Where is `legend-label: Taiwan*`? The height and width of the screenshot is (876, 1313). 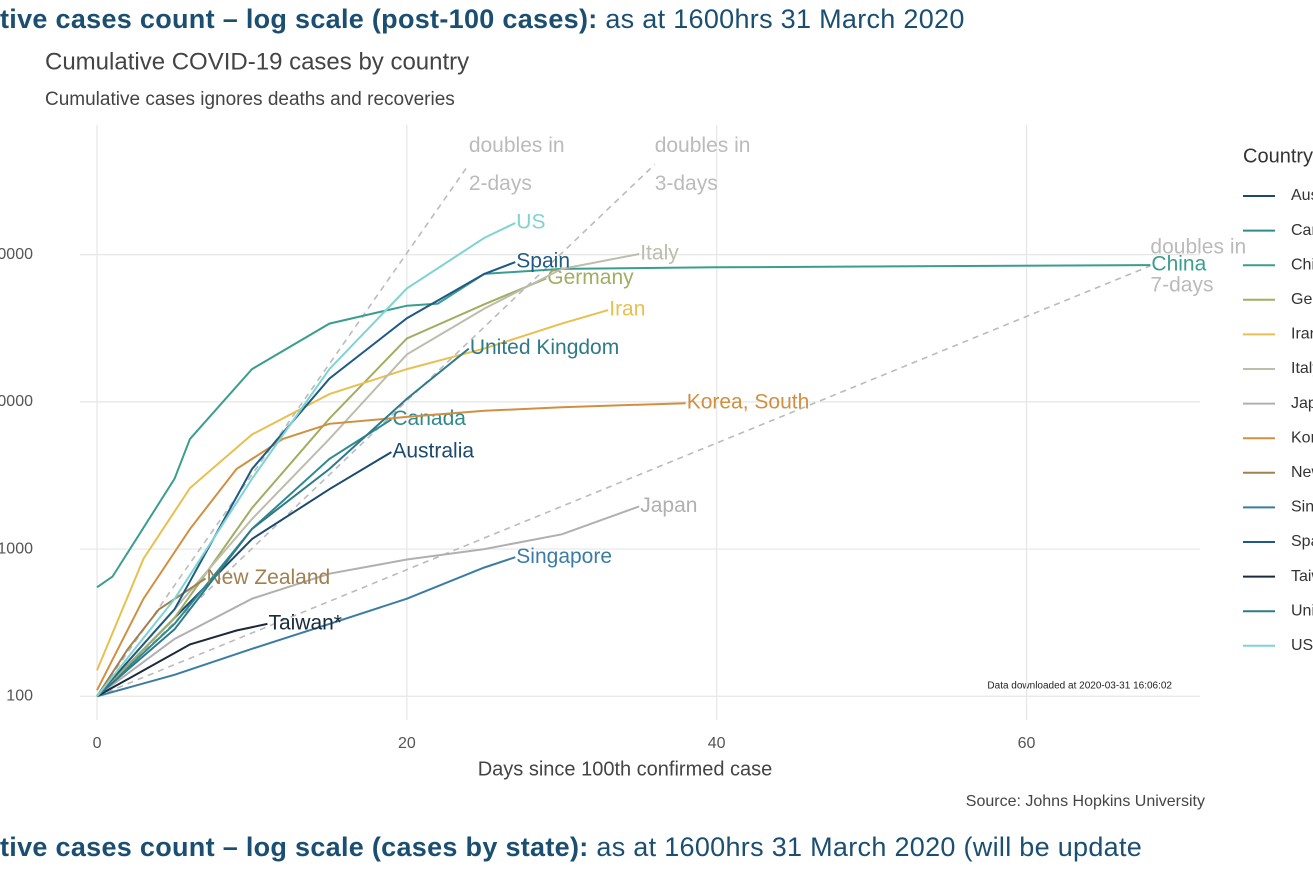
legend-label: Taiwan* is located at coordinates (1302, 576).